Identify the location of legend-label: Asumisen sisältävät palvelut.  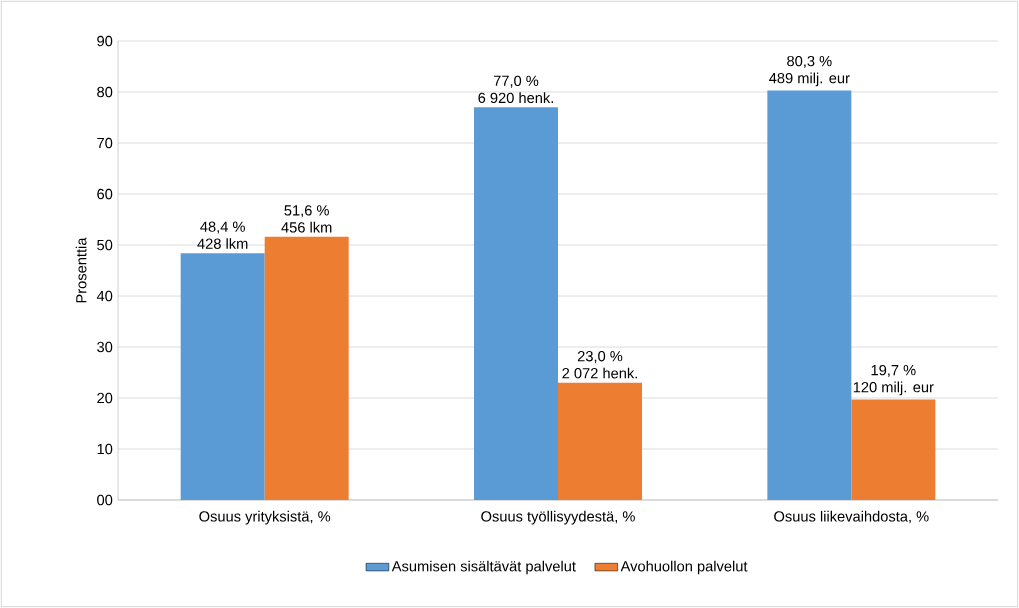
(483, 567).